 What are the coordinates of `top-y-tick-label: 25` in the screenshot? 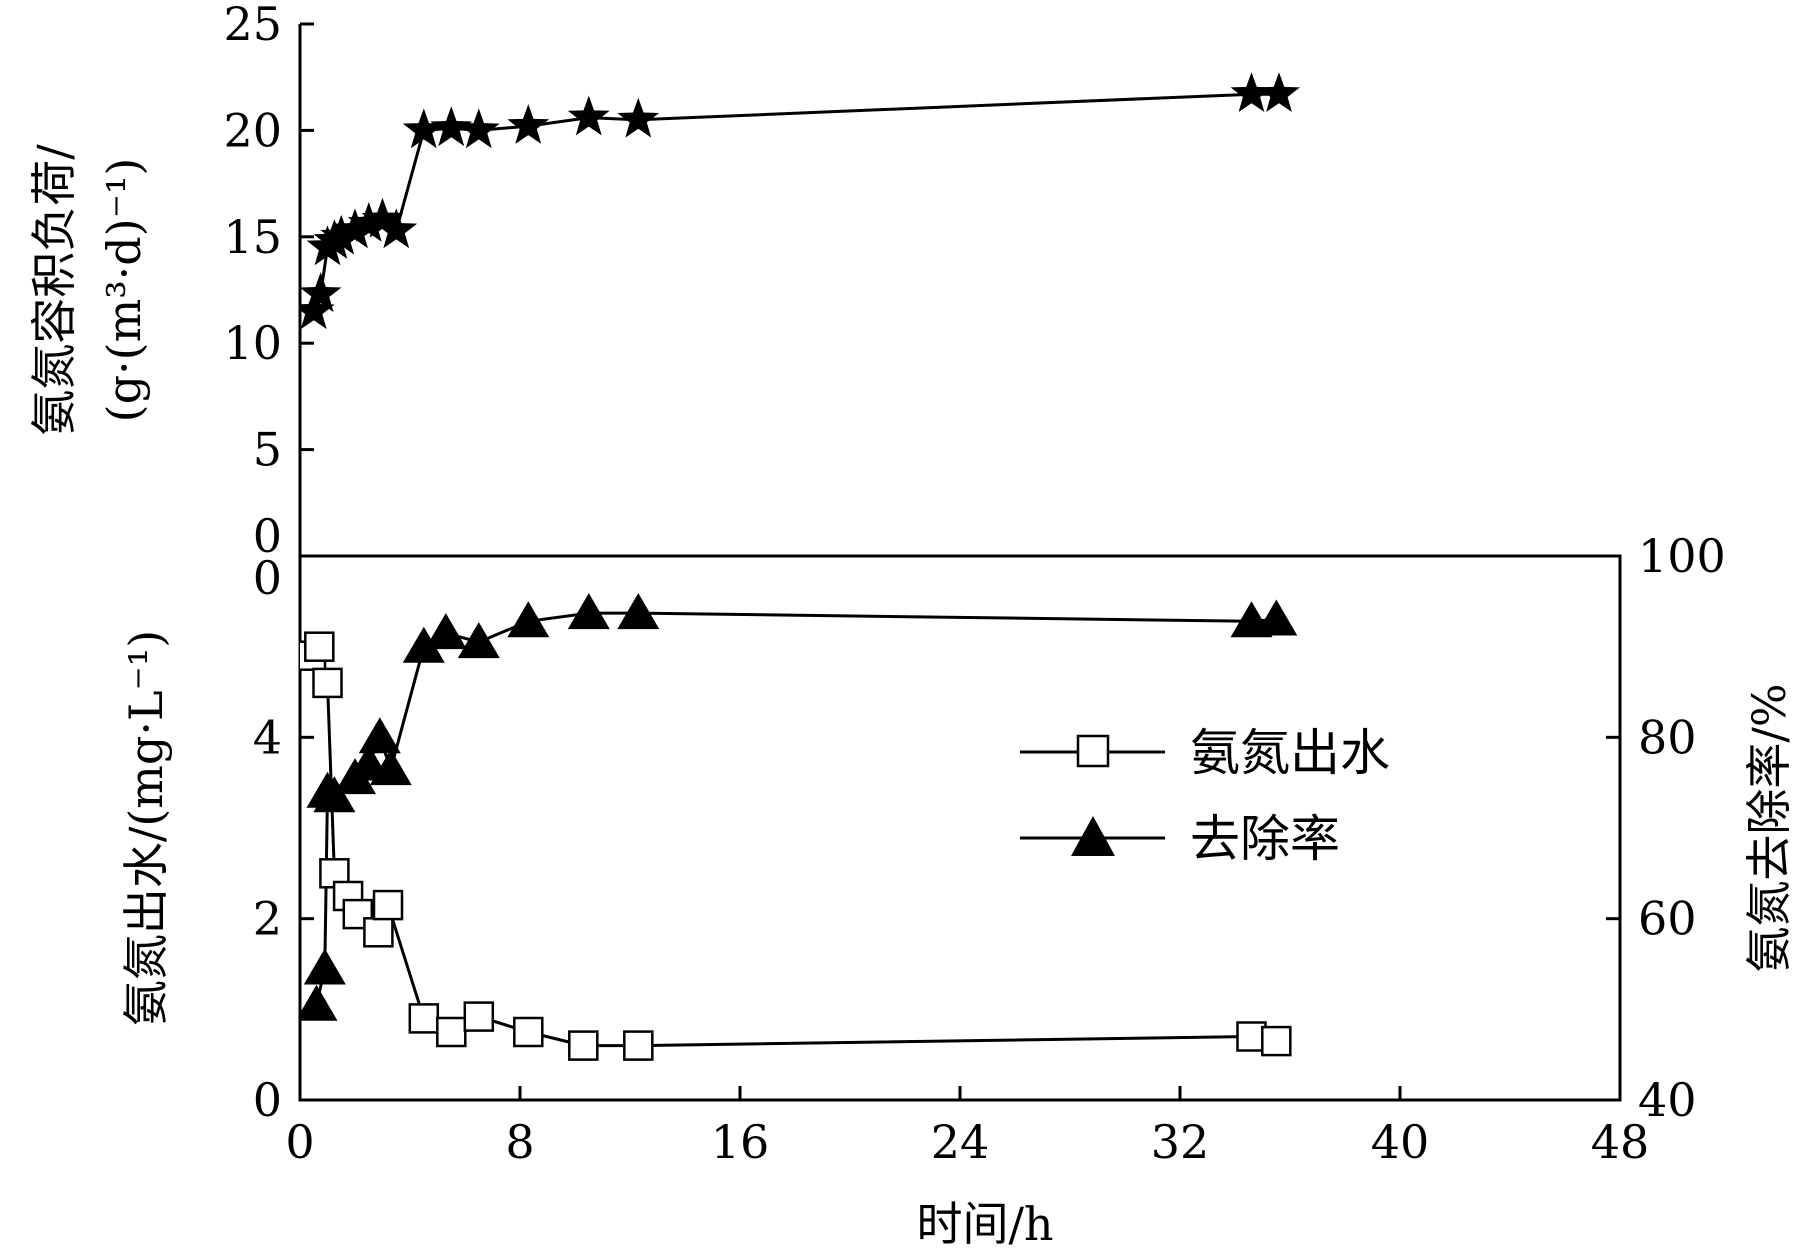 It's located at (252, 25).